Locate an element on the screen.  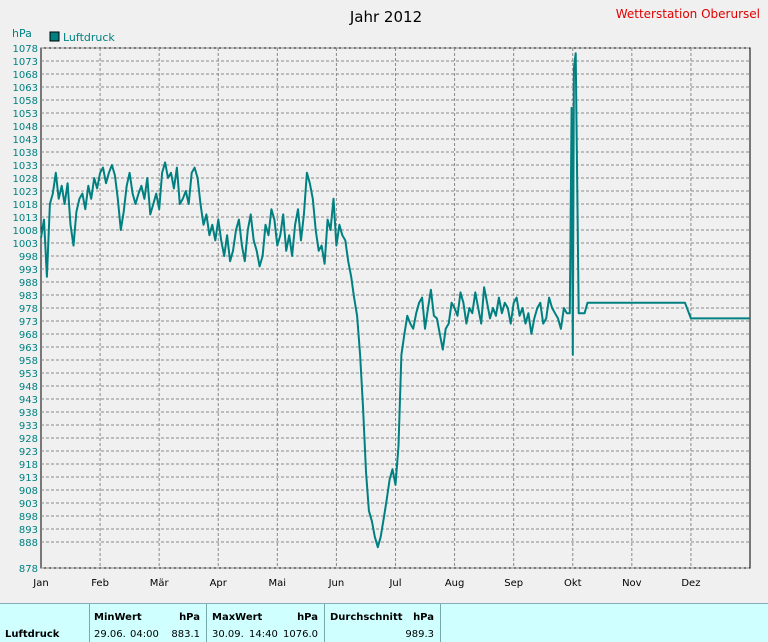
y-tick-label: 1013 is located at coordinates (25, 218).